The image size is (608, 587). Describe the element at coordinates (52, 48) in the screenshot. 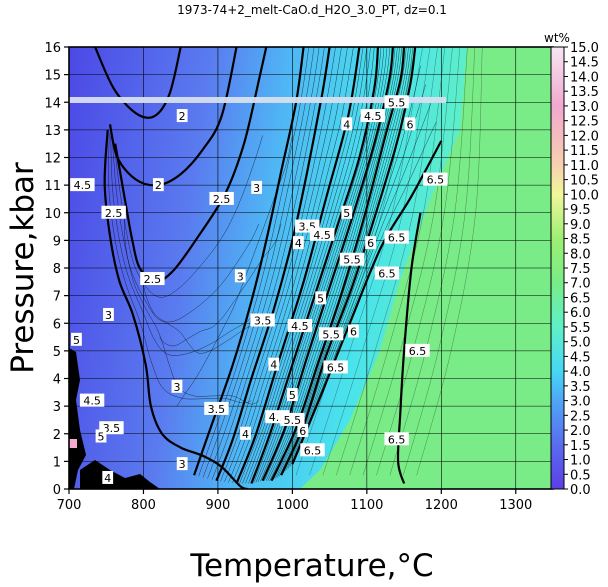

I see `y-tick-label: 16` at that location.